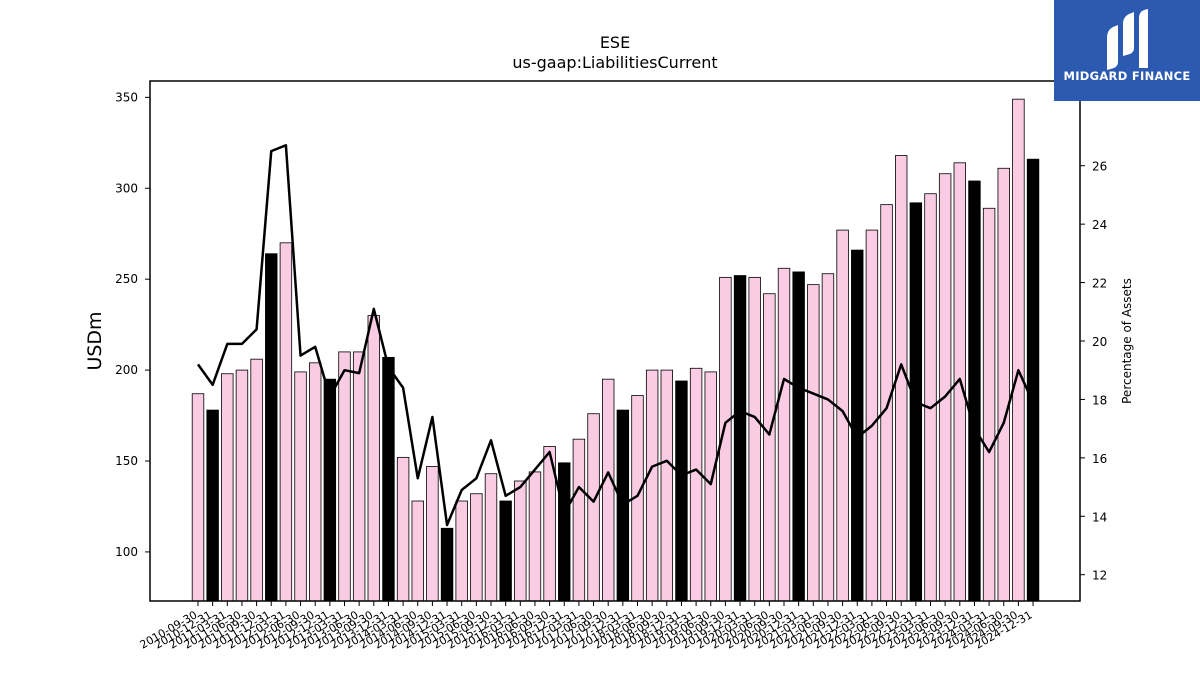 The height and width of the screenshot is (675, 1200). What do you see at coordinates (1099, 459) in the screenshot?
I see `y2-tick-label: 16` at bounding box center [1099, 459].